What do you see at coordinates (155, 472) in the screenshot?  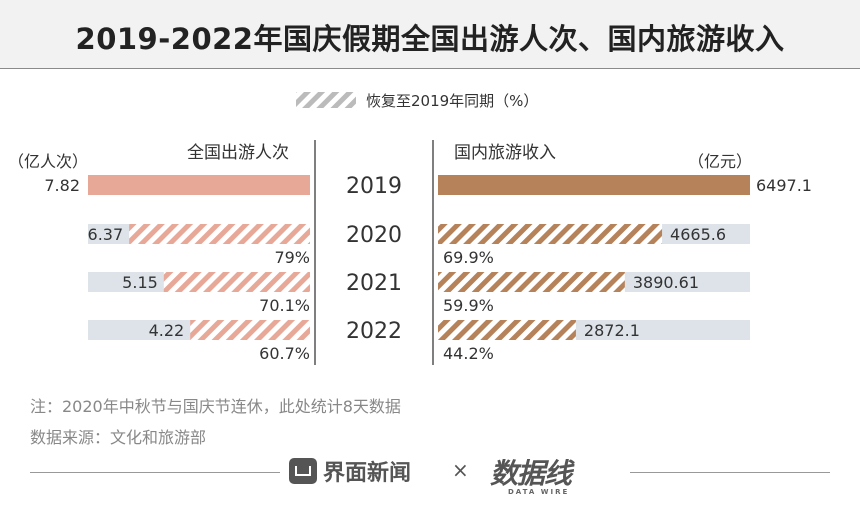 I see `footer-divider-left` at bounding box center [155, 472].